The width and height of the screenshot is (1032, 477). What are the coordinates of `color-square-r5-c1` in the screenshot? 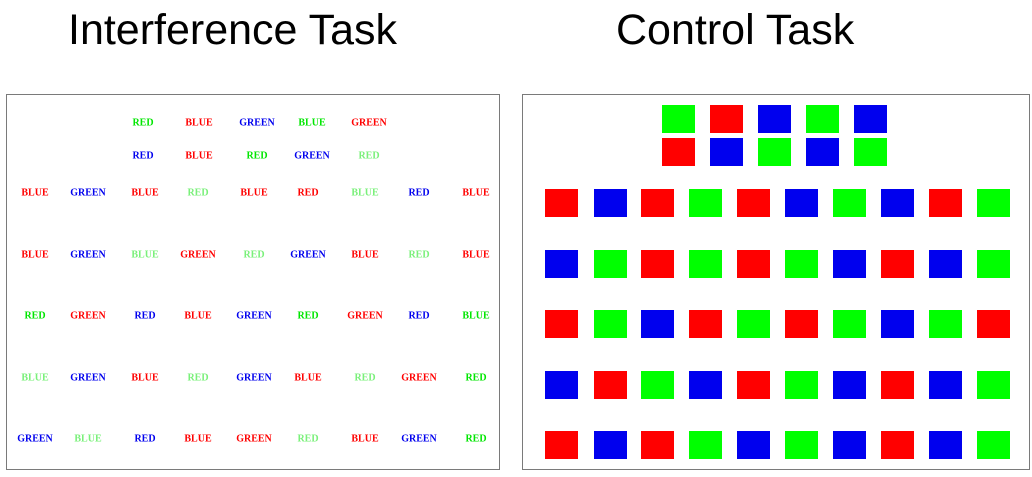 It's located at (610, 385).